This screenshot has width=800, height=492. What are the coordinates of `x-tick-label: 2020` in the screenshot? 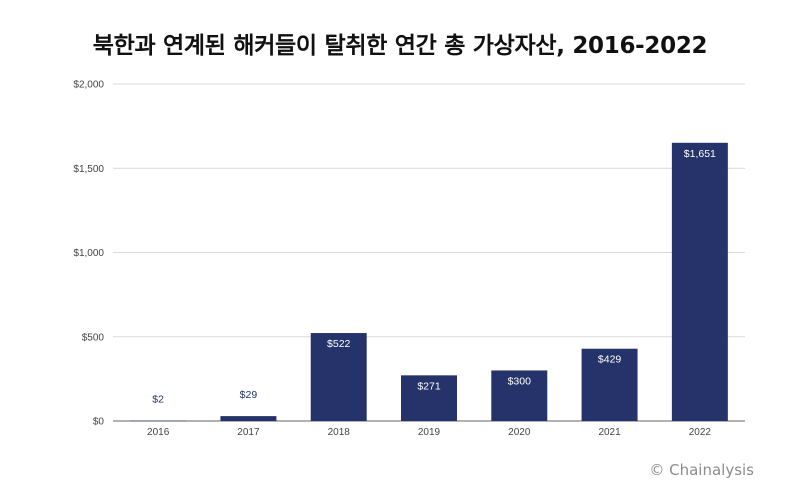 It's located at (519, 432).